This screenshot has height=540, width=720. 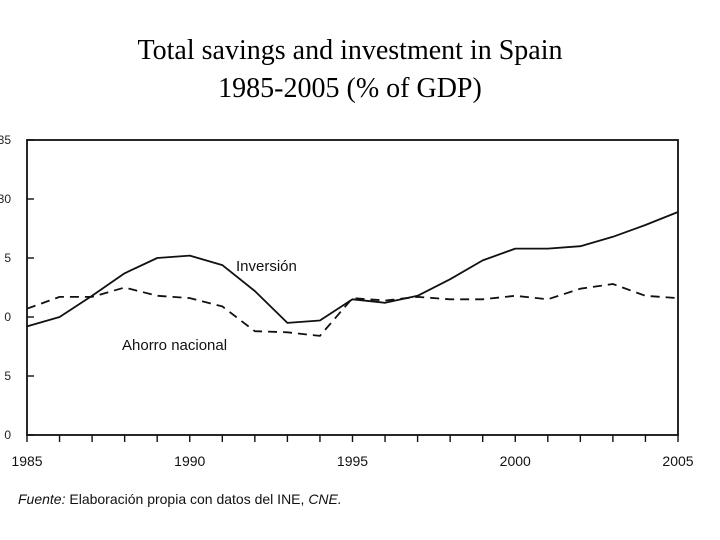 I want to click on x-tick-label: 1995, so click(x=352, y=461).